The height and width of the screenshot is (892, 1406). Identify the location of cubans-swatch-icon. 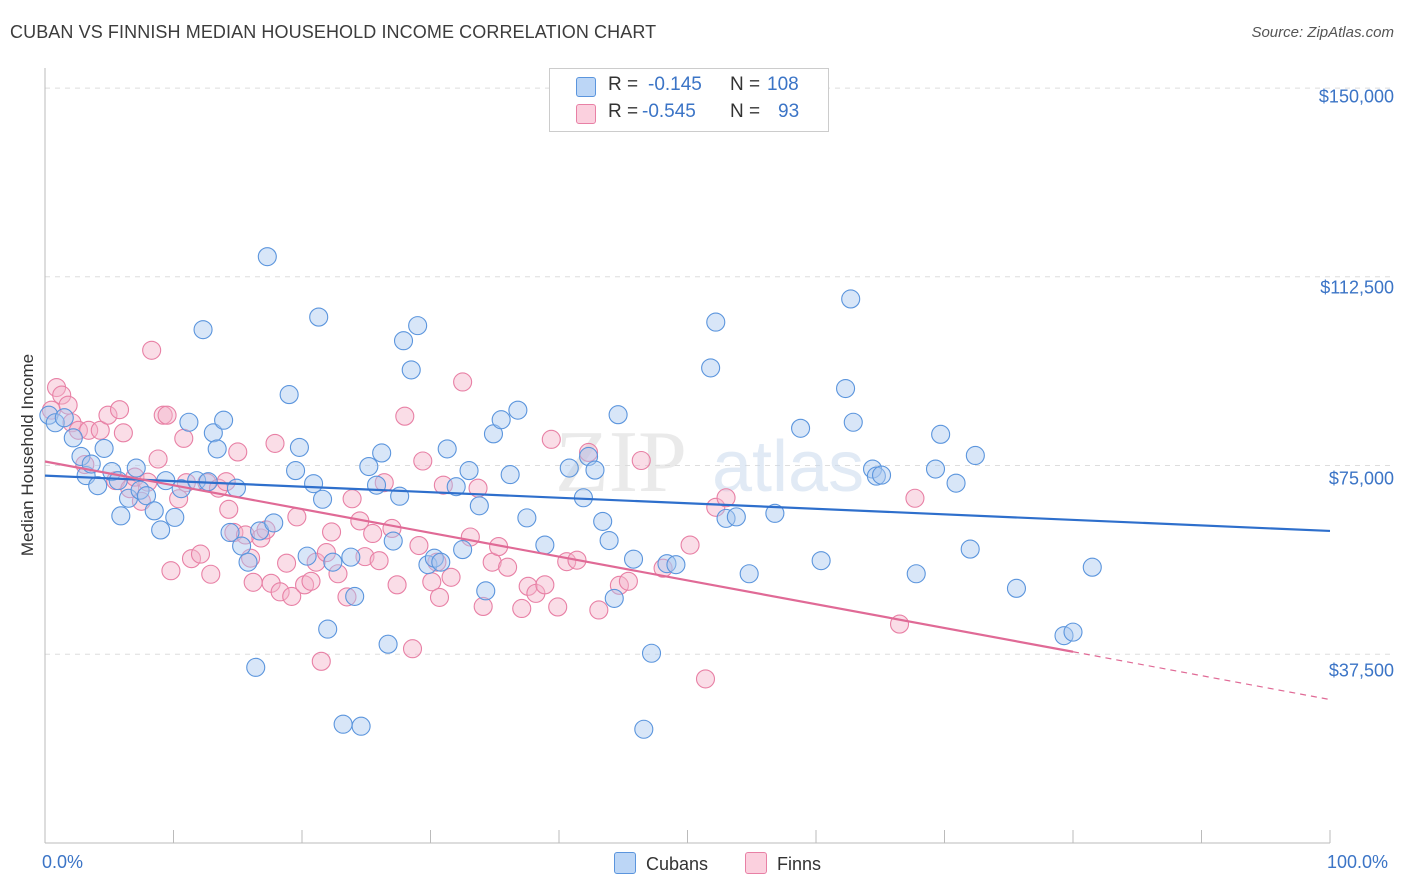
(586, 87).